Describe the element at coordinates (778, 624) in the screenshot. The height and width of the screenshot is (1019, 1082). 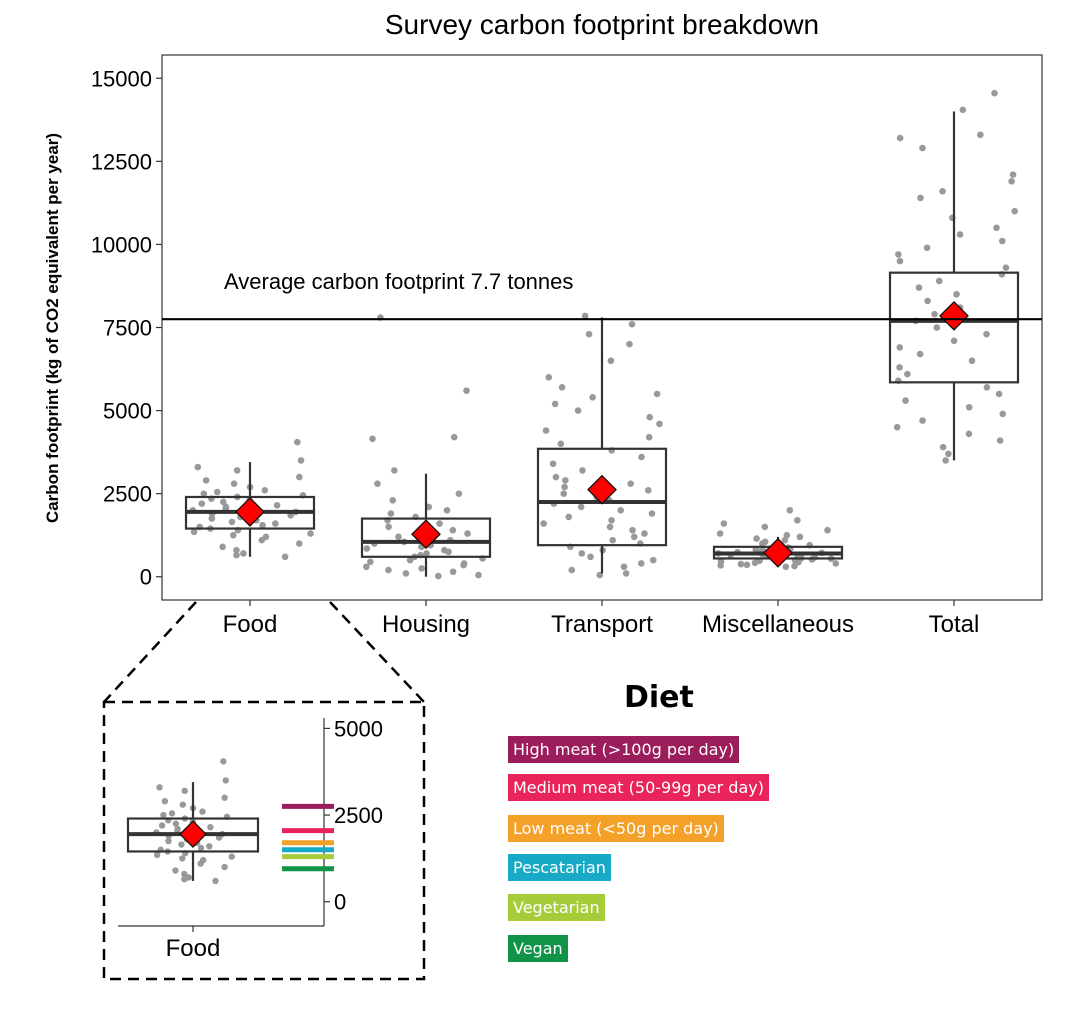
I see `x-tick-label: Miscellaneous` at that location.